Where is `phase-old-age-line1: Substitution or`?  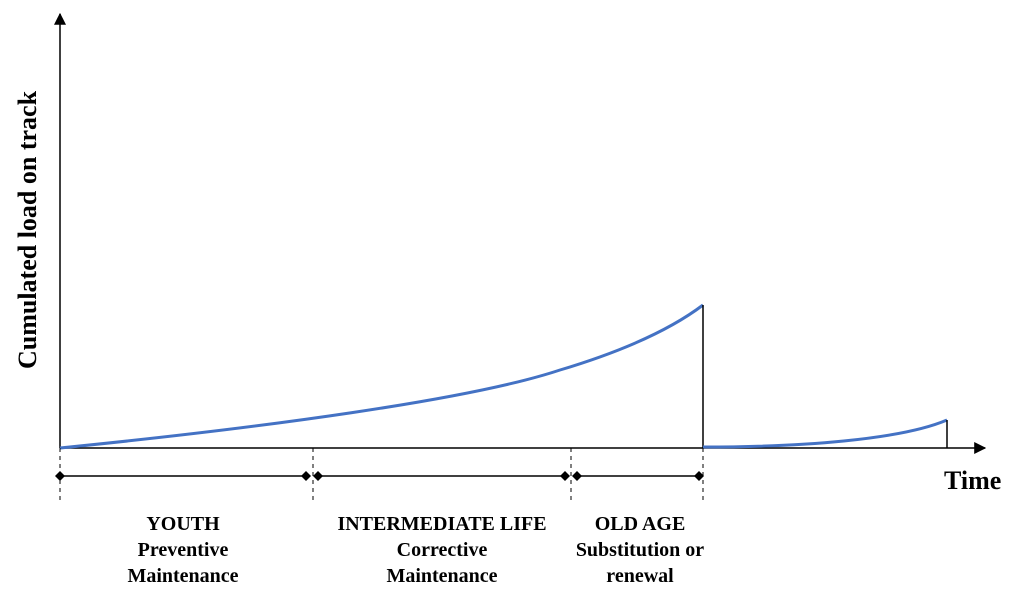
phase-old-age-line1: Substitution or is located at coordinates (640, 550).